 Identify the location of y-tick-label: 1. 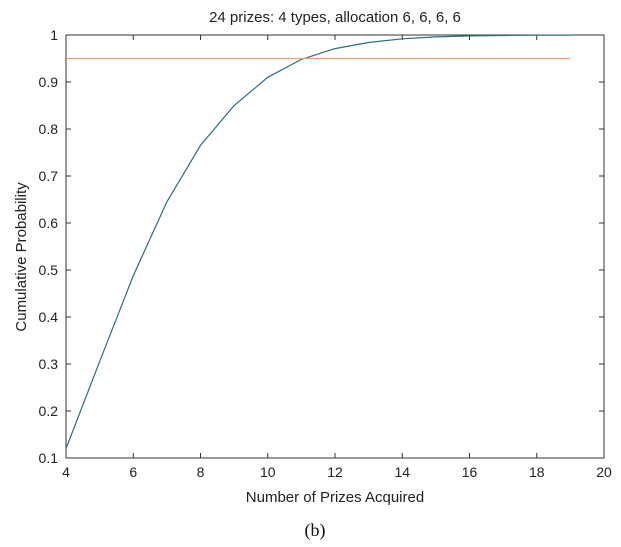
(54, 35).